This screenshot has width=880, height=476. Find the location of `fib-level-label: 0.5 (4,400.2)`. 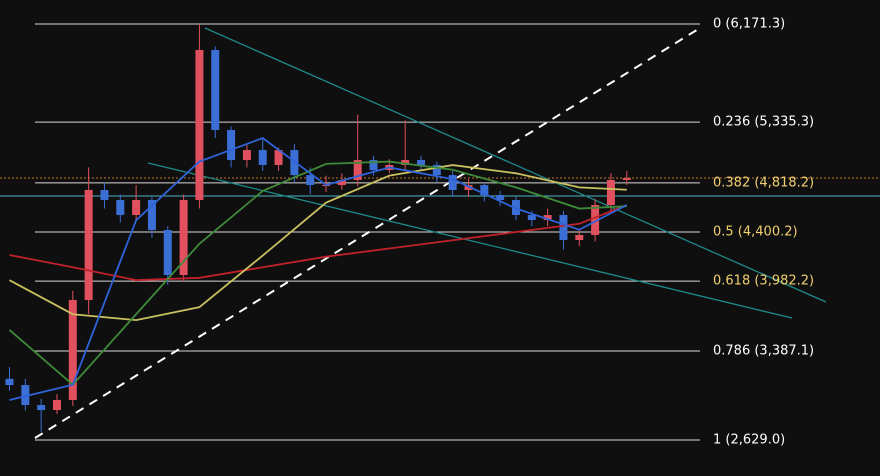

fib-level-label: 0.5 (4,400.2) is located at coordinates (755, 231).